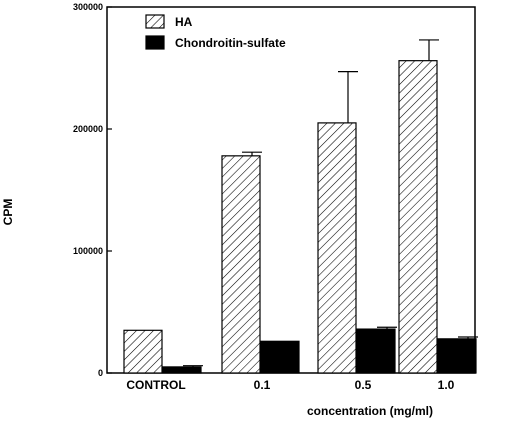 The height and width of the screenshot is (423, 520). Describe the element at coordinates (363, 385) in the screenshot. I see `x-category-label: 0.5` at that location.